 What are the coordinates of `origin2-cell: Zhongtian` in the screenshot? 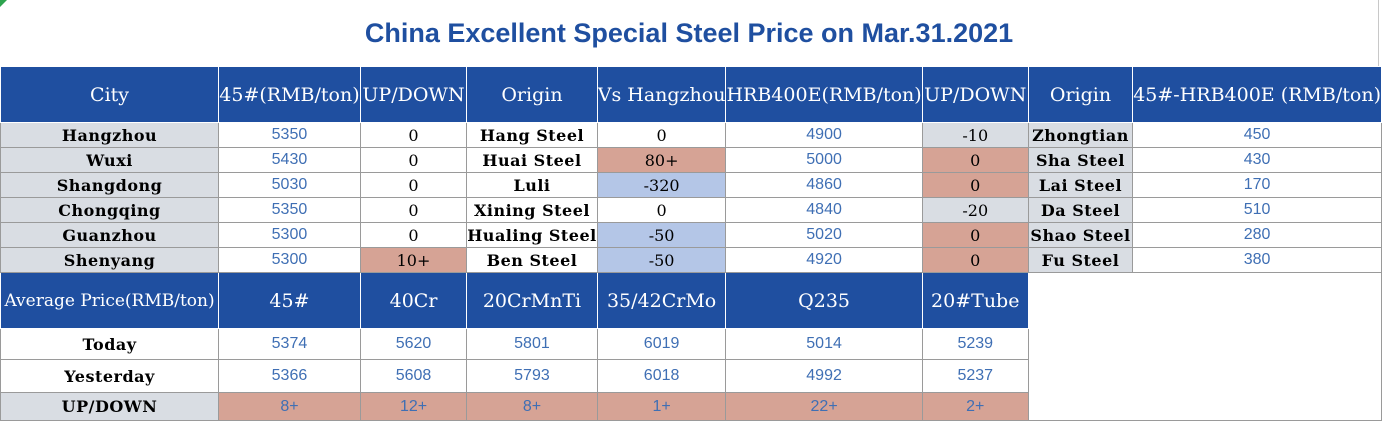 It's located at (1080, 135).